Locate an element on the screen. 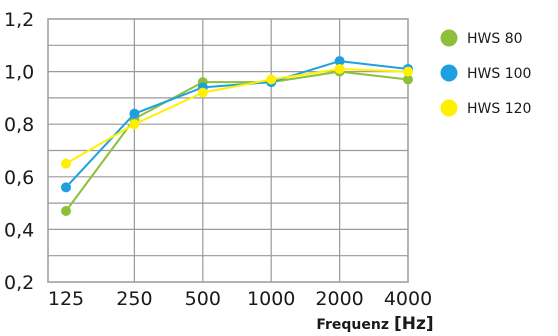 This screenshot has width=558, height=336. y-tick-label: 0,6 is located at coordinates (19, 178).